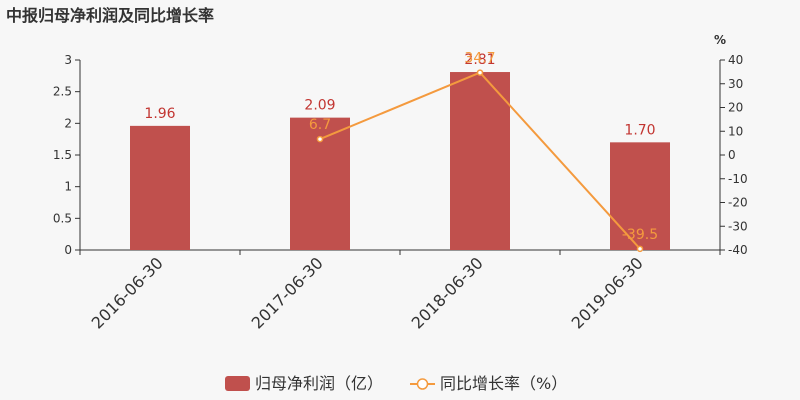  What do you see at coordinates (738, 203) in the screenshot?
I see `y-right-tick-label: -20` at bounding box center [738, 203].